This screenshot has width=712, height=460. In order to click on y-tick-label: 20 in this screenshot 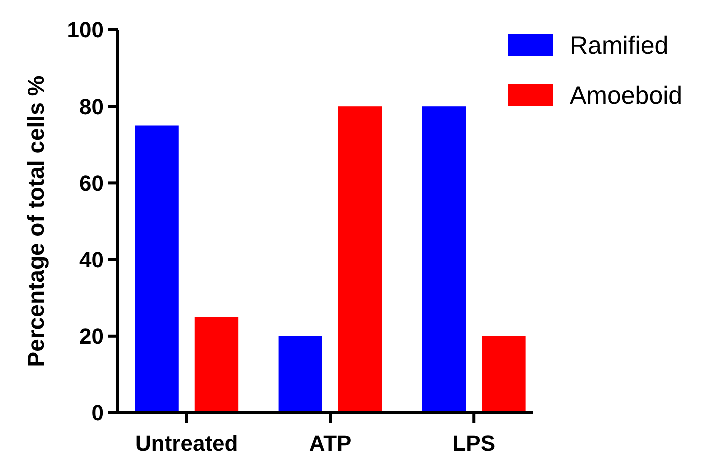, I will do `click(92, 337)`.